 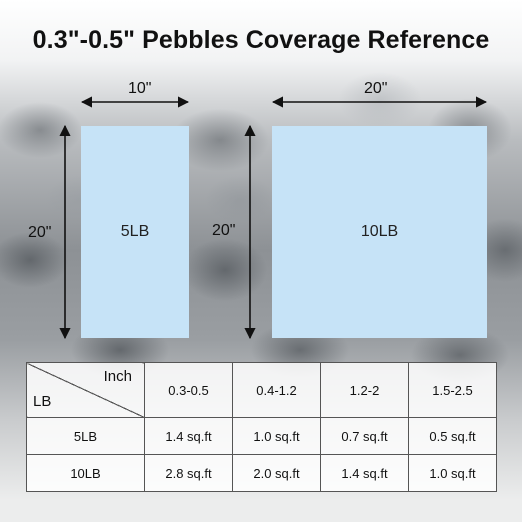 I want to click on table-cell: 0.5 sq.ft, so click(x=452, y=436).